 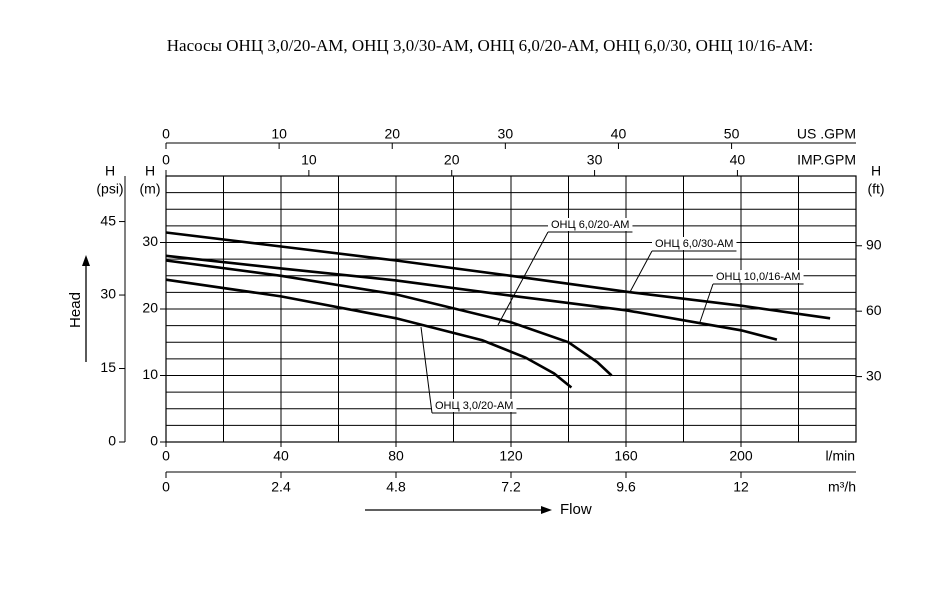 I want to click on x-tick-label: 80, so click(x=396, y=456).